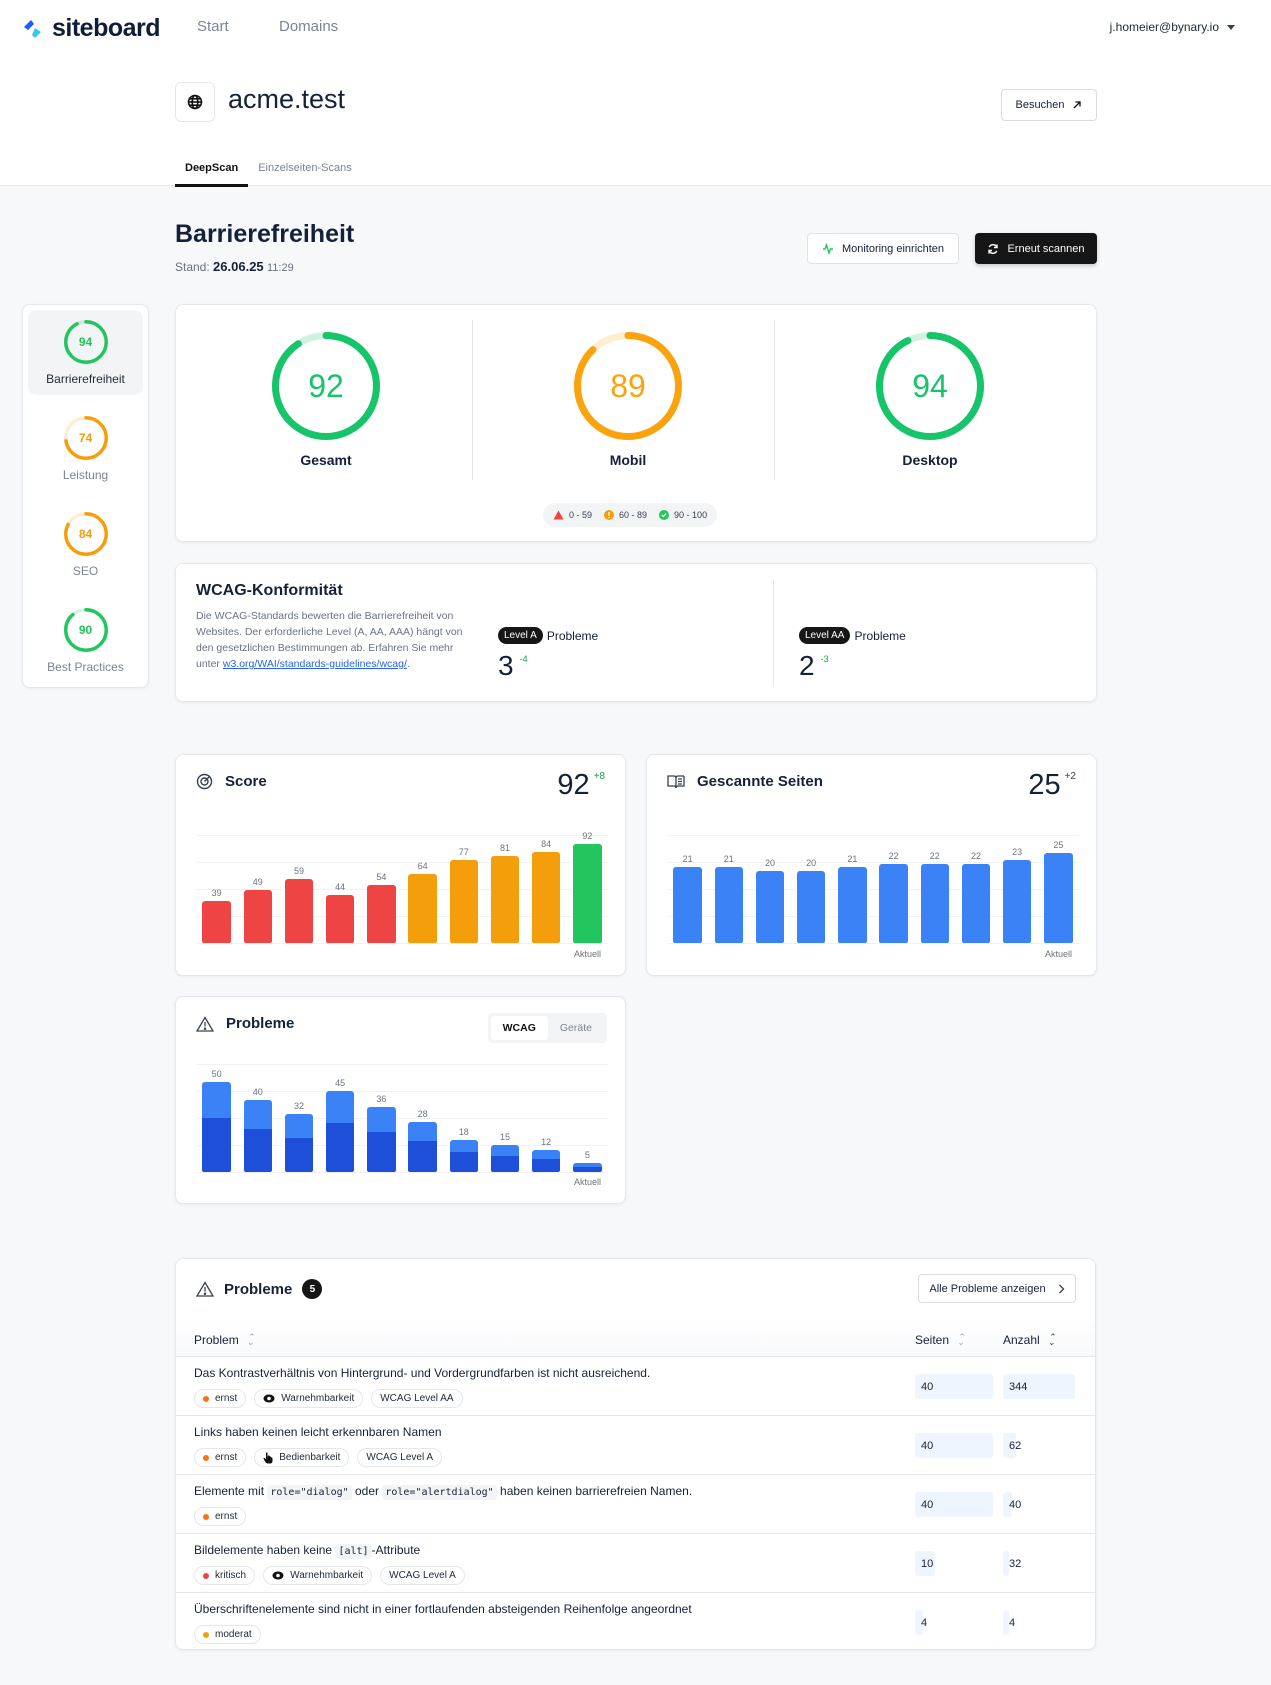  I want to click on external-arrow-icon, so click(1078, 105).